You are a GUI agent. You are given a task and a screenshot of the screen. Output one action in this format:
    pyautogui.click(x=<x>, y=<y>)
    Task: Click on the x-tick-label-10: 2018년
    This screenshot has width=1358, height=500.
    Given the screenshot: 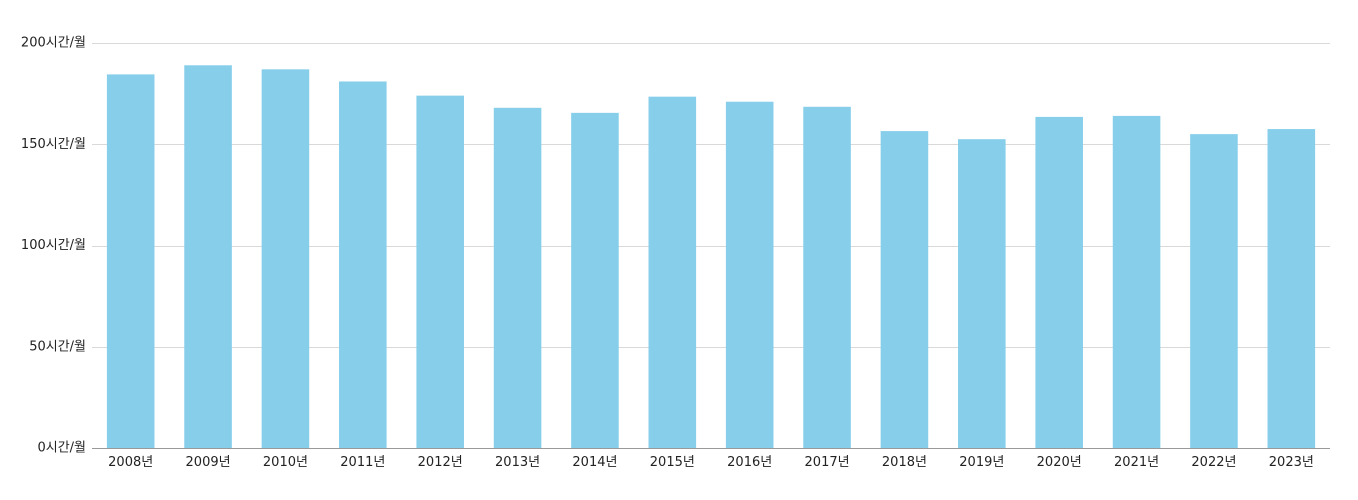 What is the action you would take?
    pyautogui.click(x=904, y=462)
    